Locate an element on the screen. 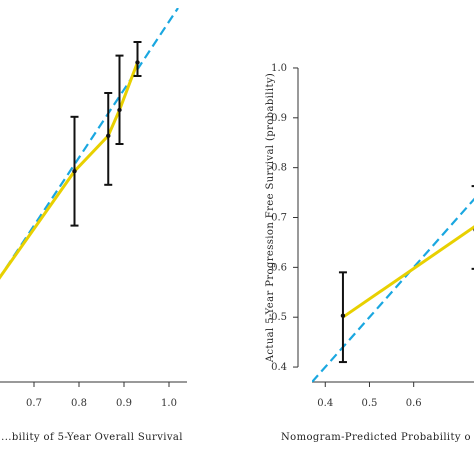 This screenshot has height=474, width=474. x-tick-label: 0.6 is located at coordinates (414, 403).